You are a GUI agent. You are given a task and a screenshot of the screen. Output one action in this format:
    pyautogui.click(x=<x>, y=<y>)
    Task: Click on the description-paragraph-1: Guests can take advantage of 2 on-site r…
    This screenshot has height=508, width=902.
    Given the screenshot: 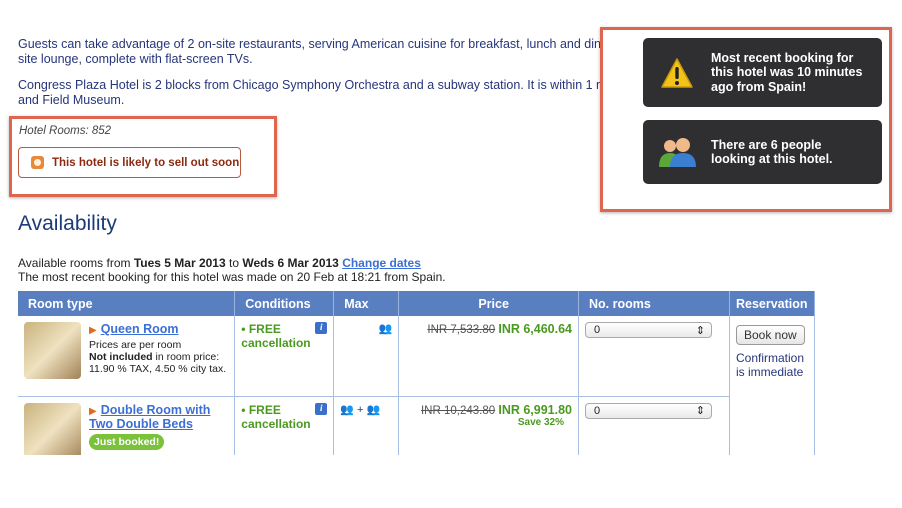 What is the action you would take?
    pyautogui.click(x=329, y=51)
    